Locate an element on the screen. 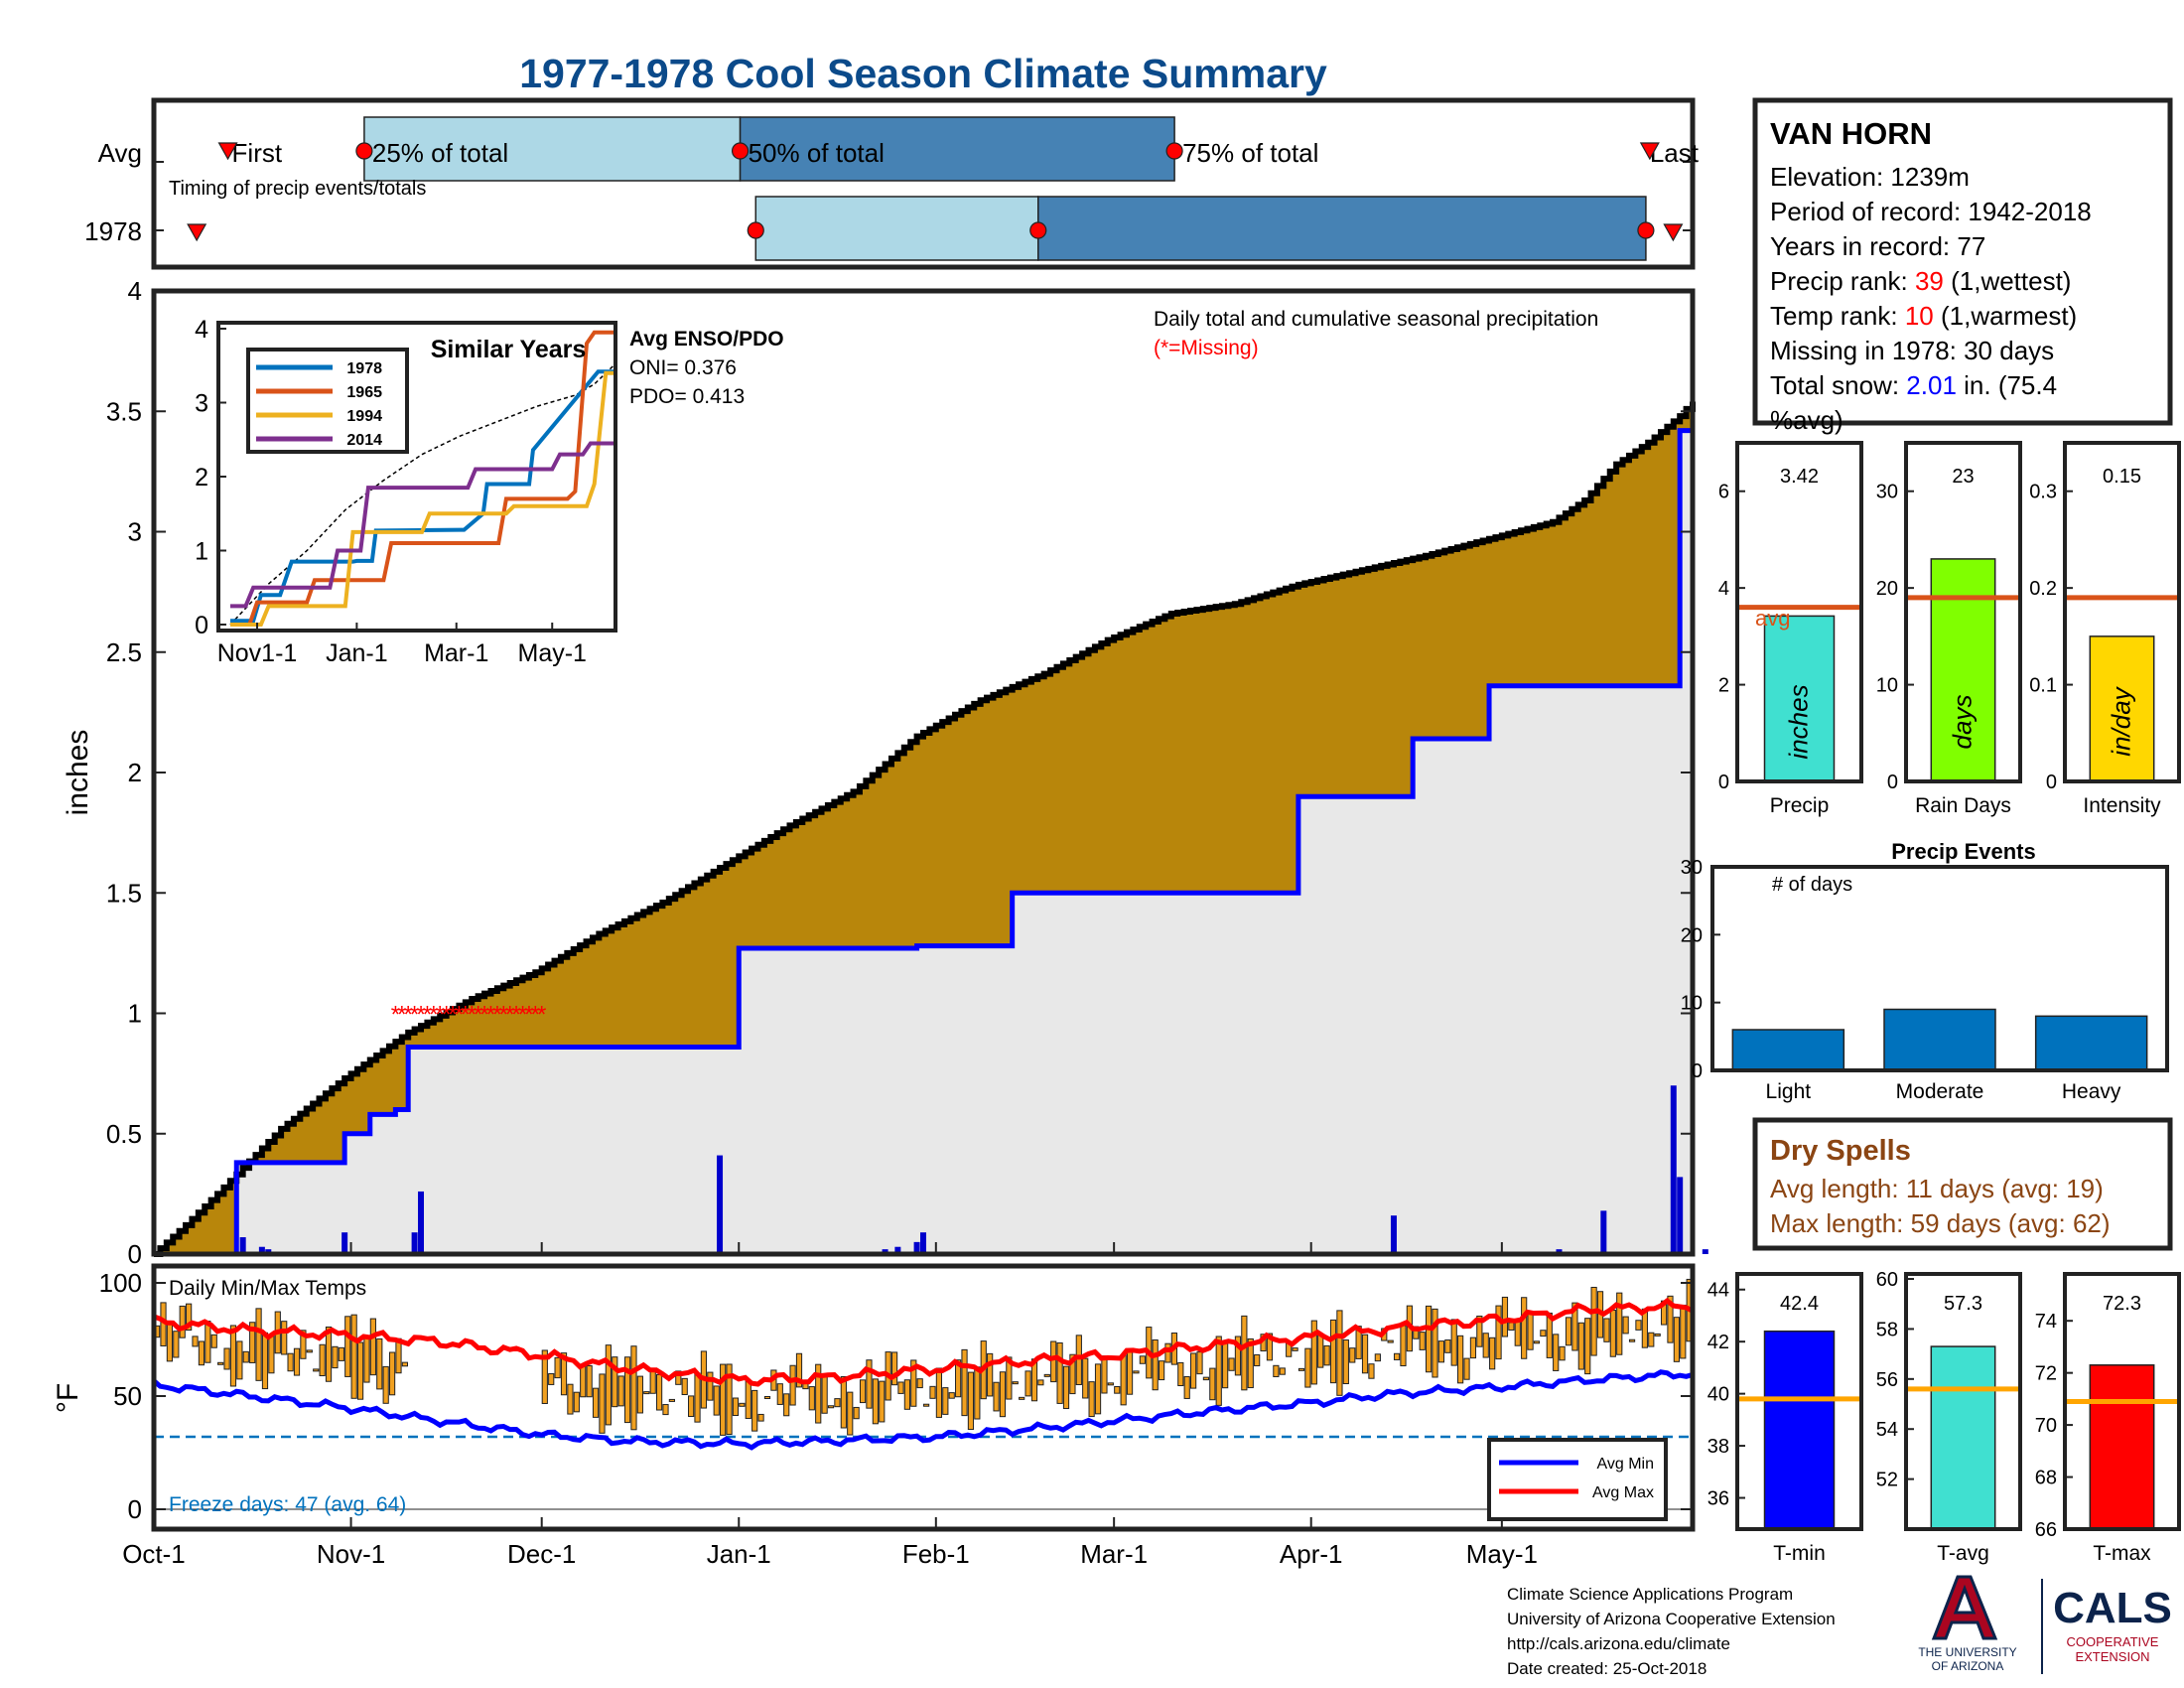  inset-x-tick-label: May-1 is located at coordinates (552, 653).